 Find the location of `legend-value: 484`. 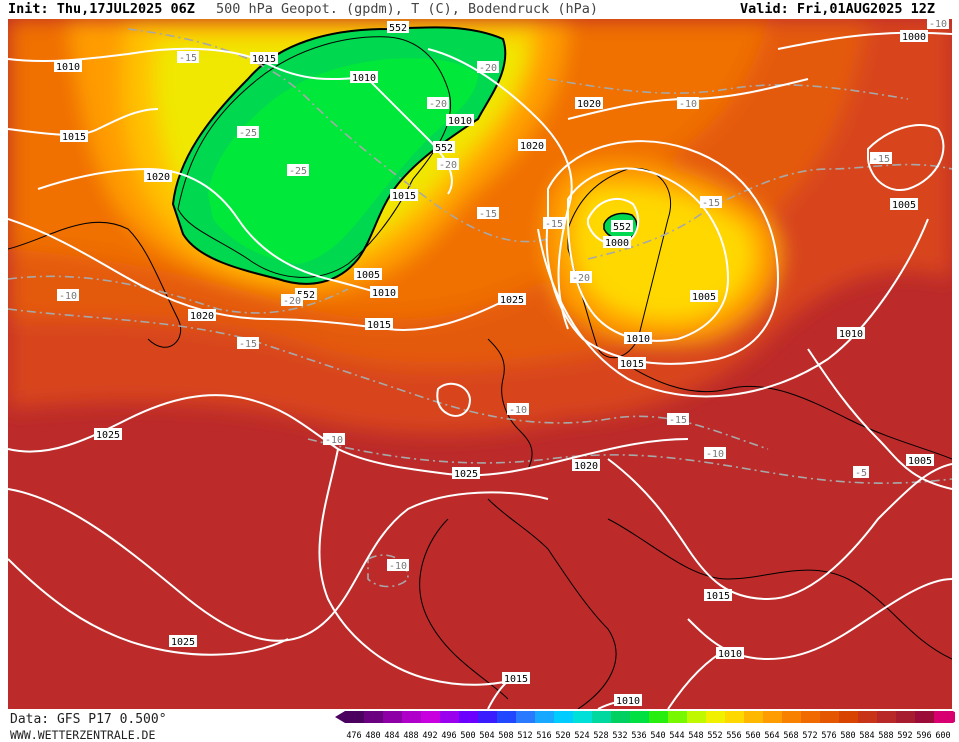

legend-value: 484 is located at coordinates (391, 736).